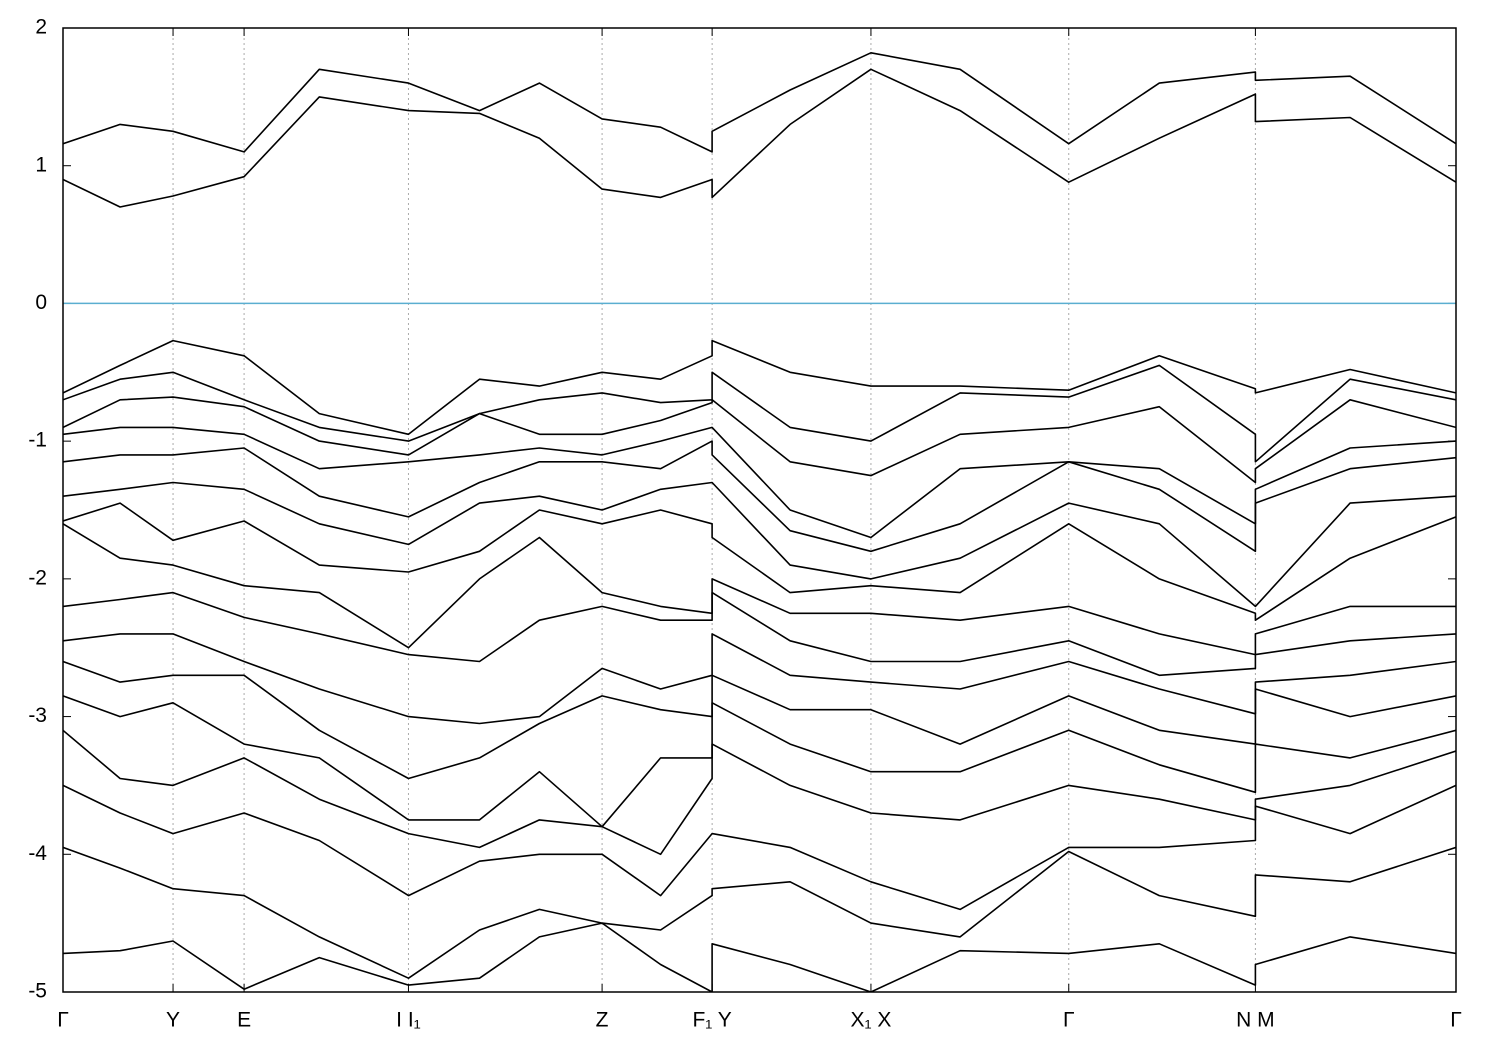  Describe the element at coordinates (408, 1020) in the screenshot. I see `x-tick-label: I I₁` at that location.